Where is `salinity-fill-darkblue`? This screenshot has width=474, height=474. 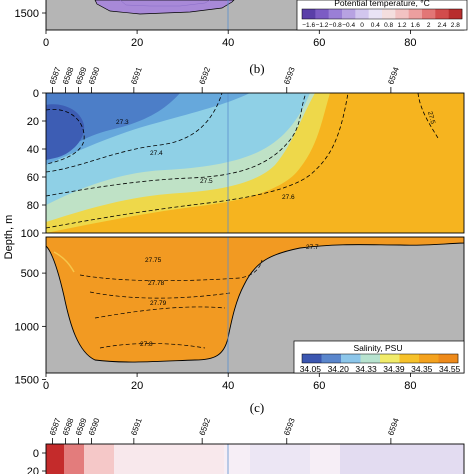 salinity-fill-darkblue is located at coordinates (65, 132).